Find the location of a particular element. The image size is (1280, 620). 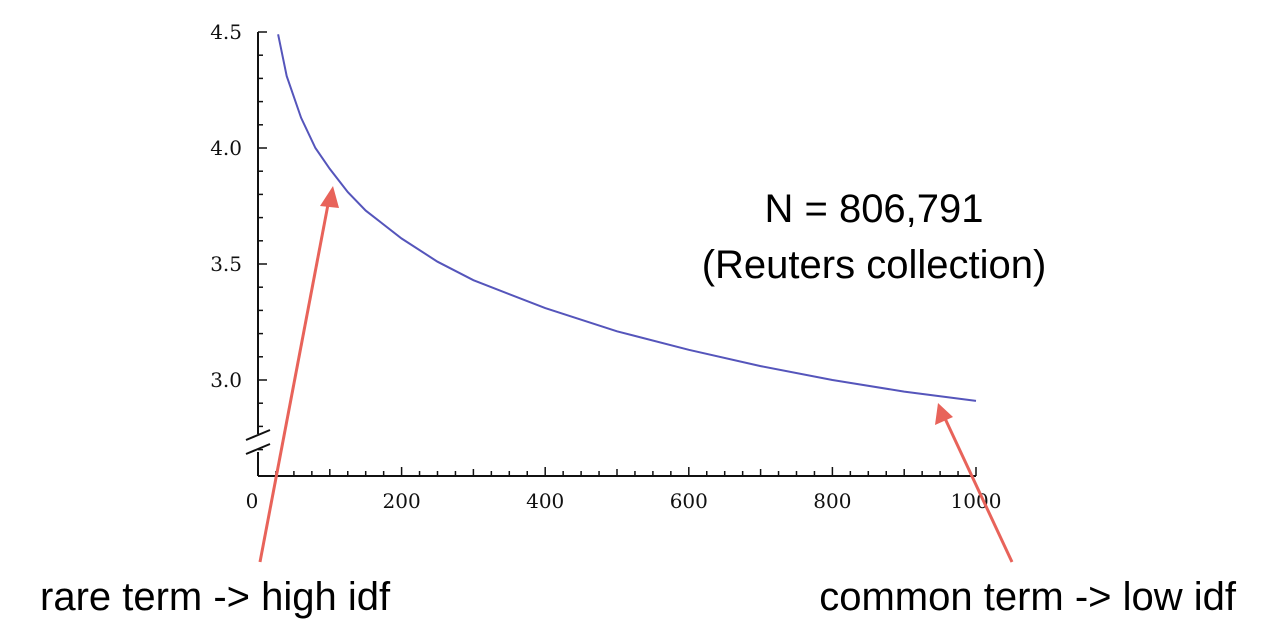

annotation-n-line: N = 806,791 is located at coordinates (873, 209).